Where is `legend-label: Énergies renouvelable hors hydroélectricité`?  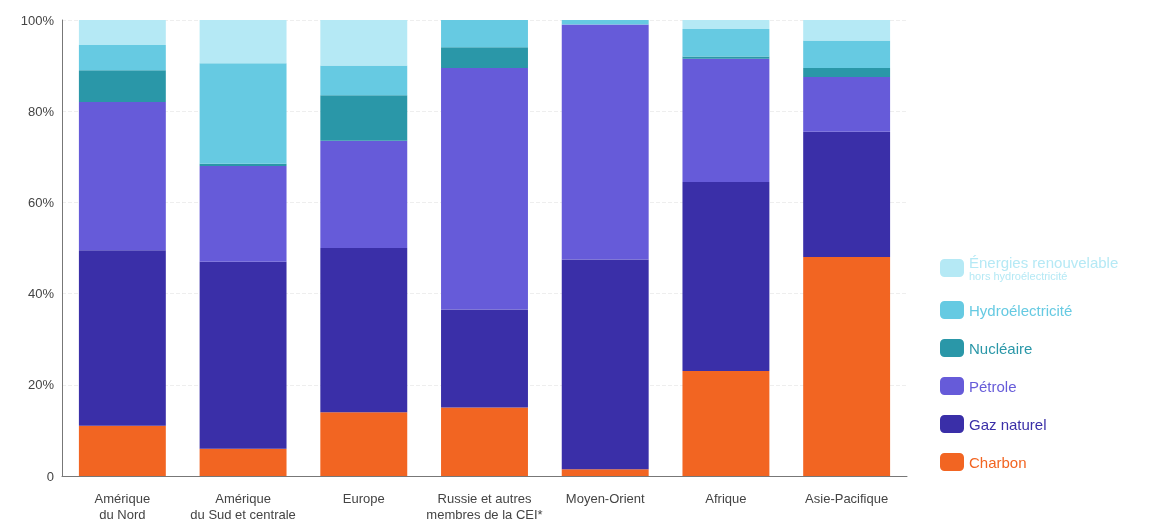
legend-label: Énergies renouvelable hors hydroélectricité is located at coordinates (1044, 268).